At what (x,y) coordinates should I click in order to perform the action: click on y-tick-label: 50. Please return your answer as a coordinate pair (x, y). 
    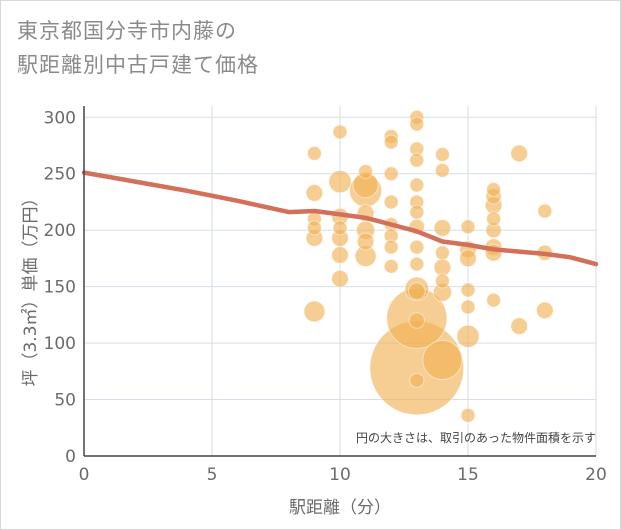
    Looking at the image, I should click on (65, 401).